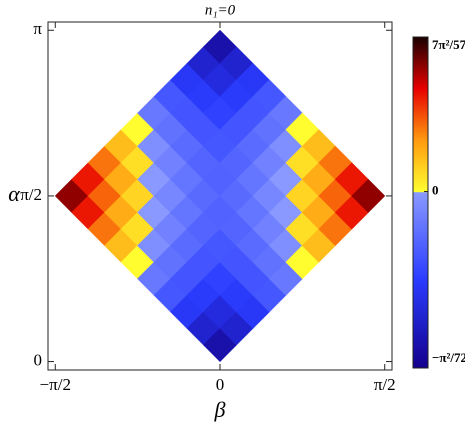 Image resolution: width=465 pixels, height=436 pixels. I want to click on y-tick-label: π, so click(37, 28).